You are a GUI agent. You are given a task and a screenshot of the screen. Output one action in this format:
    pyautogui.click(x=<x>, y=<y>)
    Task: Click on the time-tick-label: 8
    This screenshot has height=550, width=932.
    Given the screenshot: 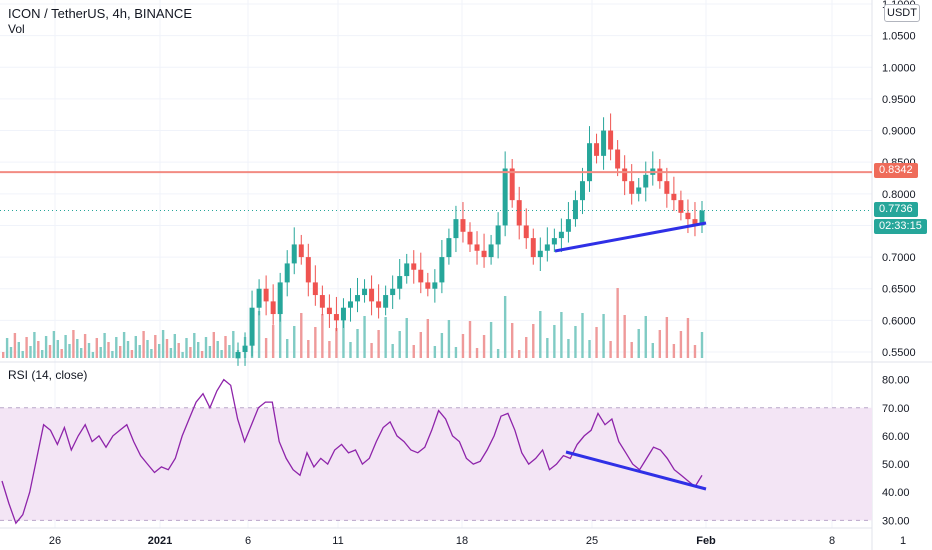 What is the action you would take?
    pyautogui.click(x=832, y=541)
    